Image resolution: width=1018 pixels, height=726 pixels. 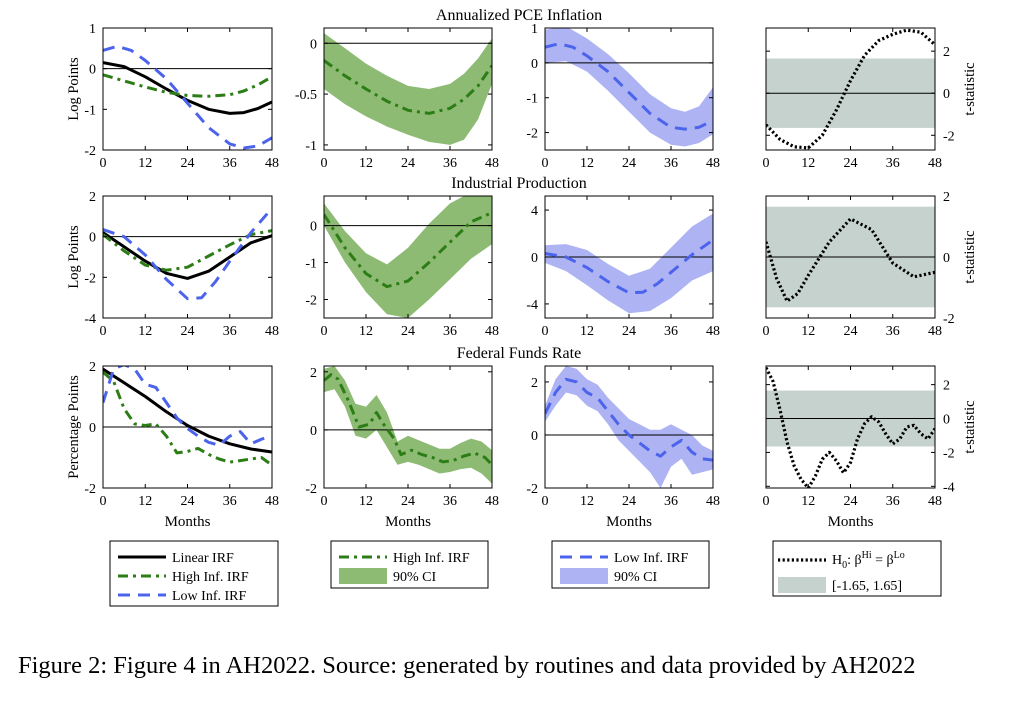 What do you see at coordinates (519, 353) in the screenshot?
I see `row-title: Federal Funds Rate` at bounding box center [519, 353].